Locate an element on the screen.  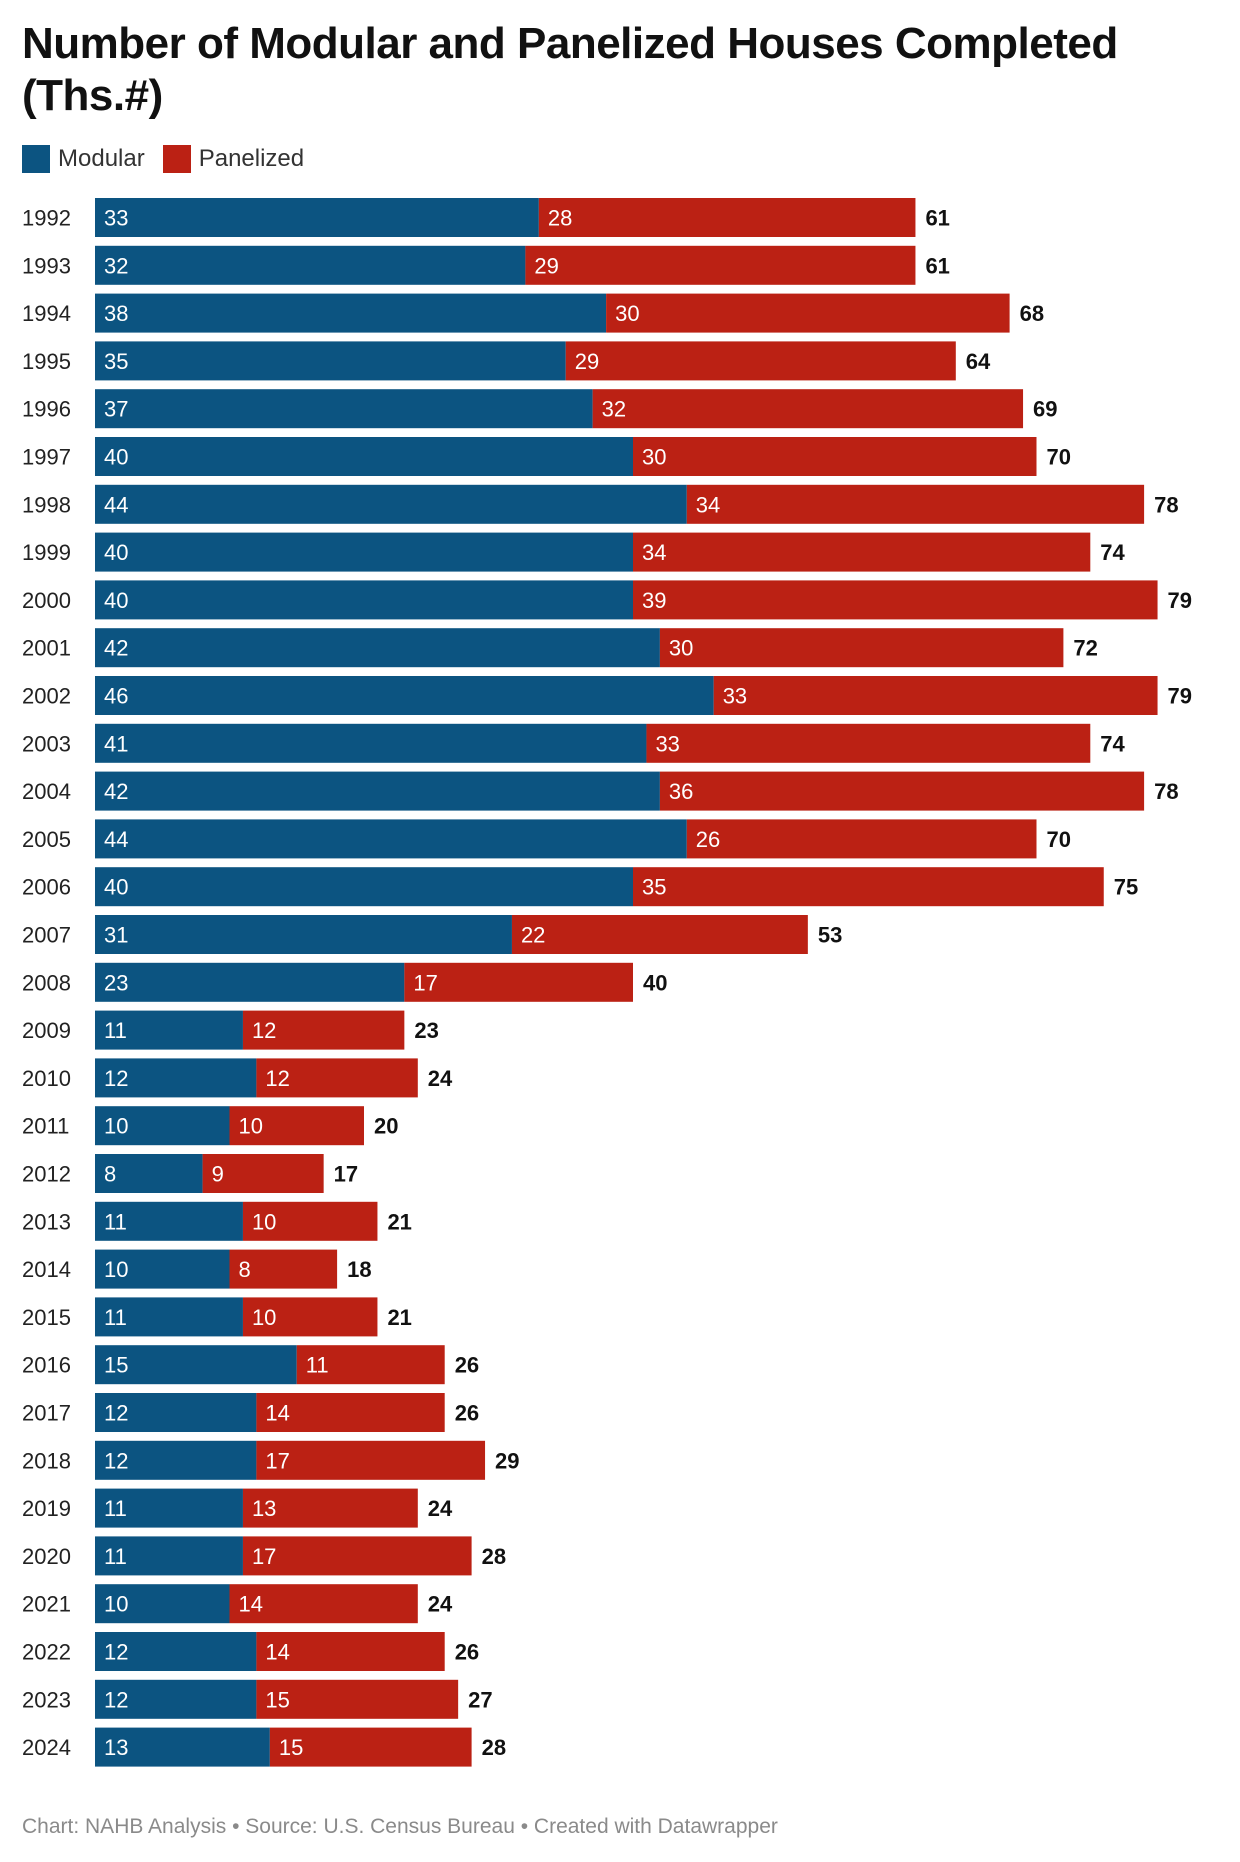
year-label: 2024 is located at coordinates (46, 1747).